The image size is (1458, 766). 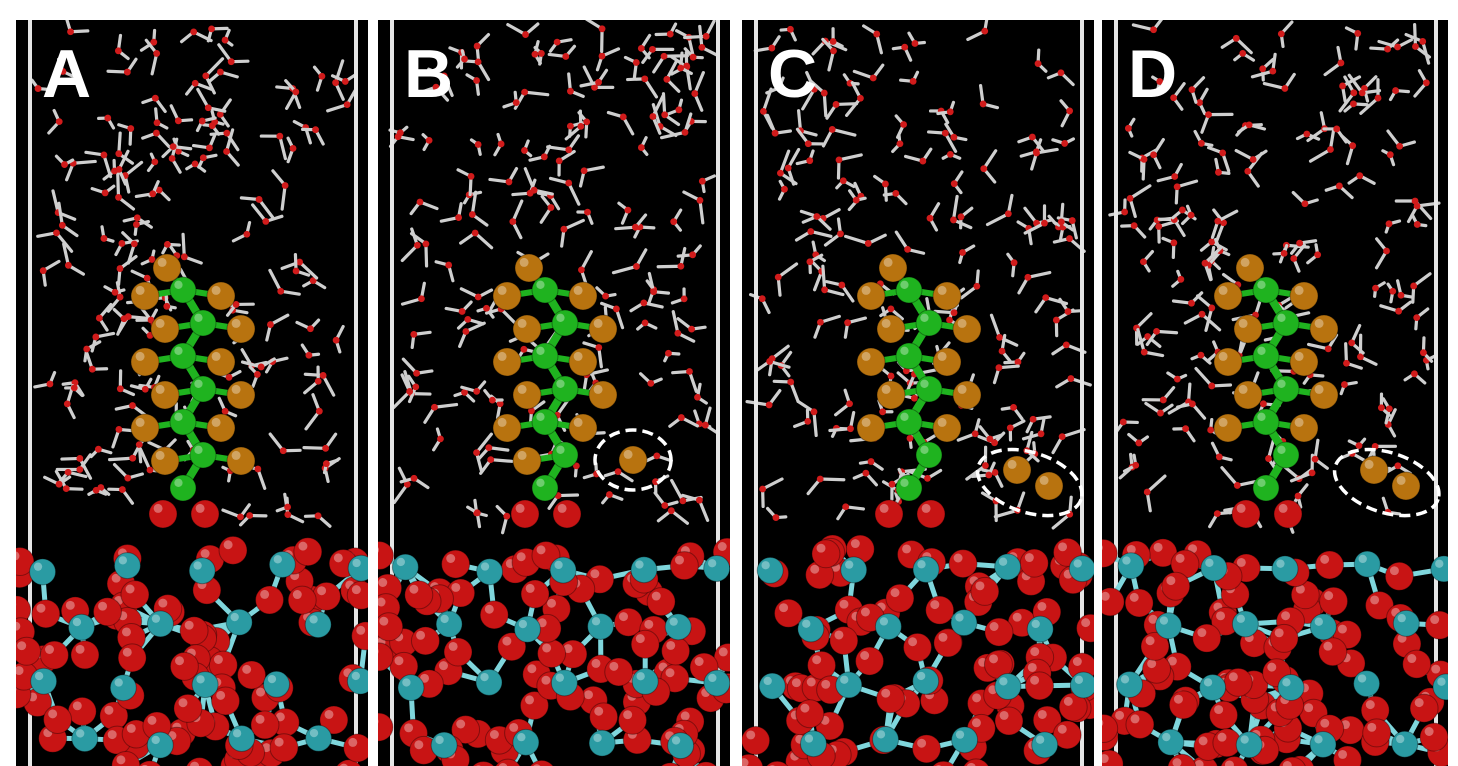 I want to click on molecule, so click(x=919, y=391).